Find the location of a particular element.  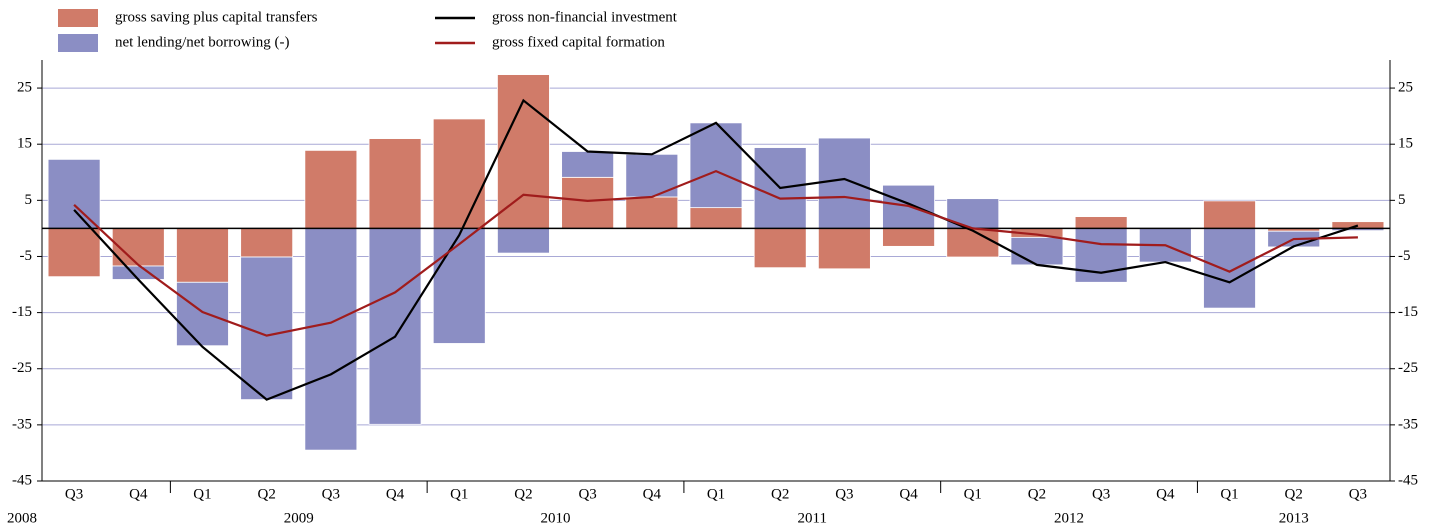

y2-tick-label: -5 is located at coordinates (1404, 256).